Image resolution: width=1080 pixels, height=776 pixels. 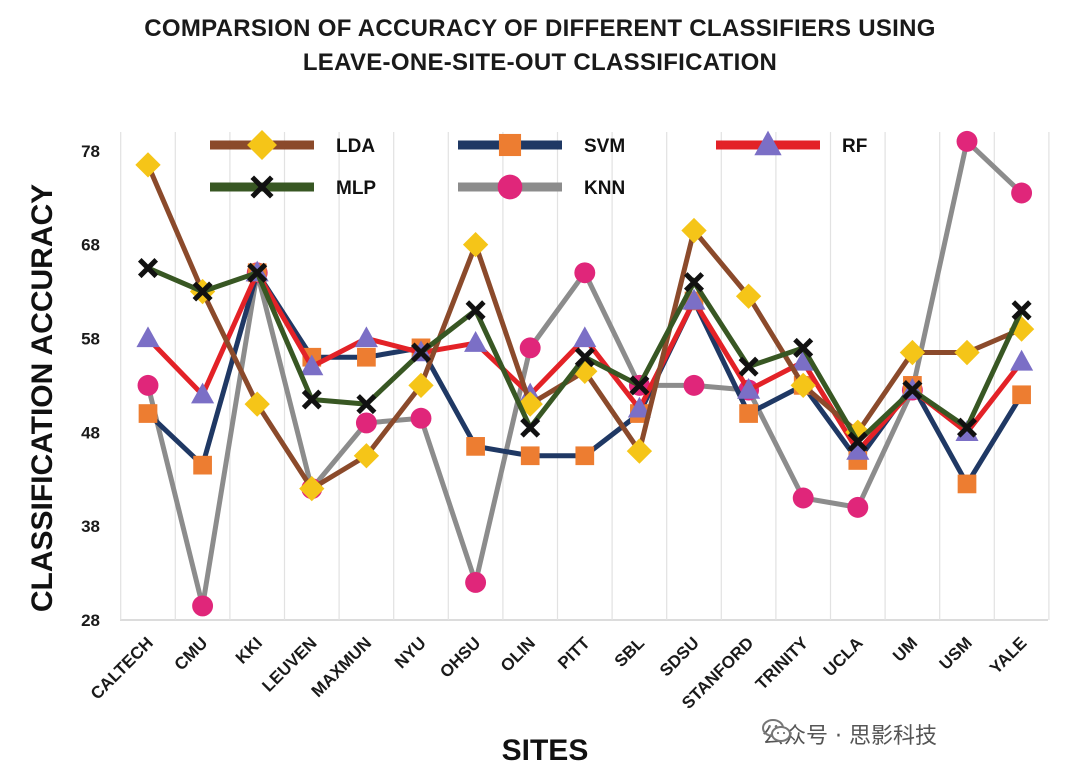 What do you see at coordinates (854, 146) in the screenshot?
I see `legend-label: RF` at bounding box center [854, 146].